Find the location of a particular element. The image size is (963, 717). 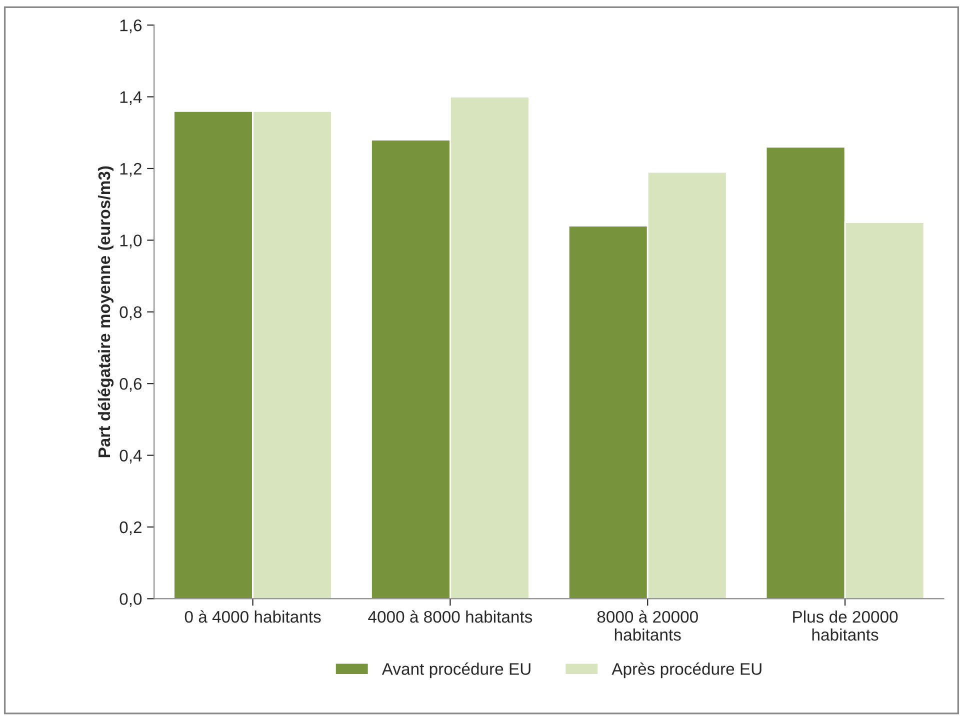

y-tick-label: 0,4 is located at coordinates (131, 457).